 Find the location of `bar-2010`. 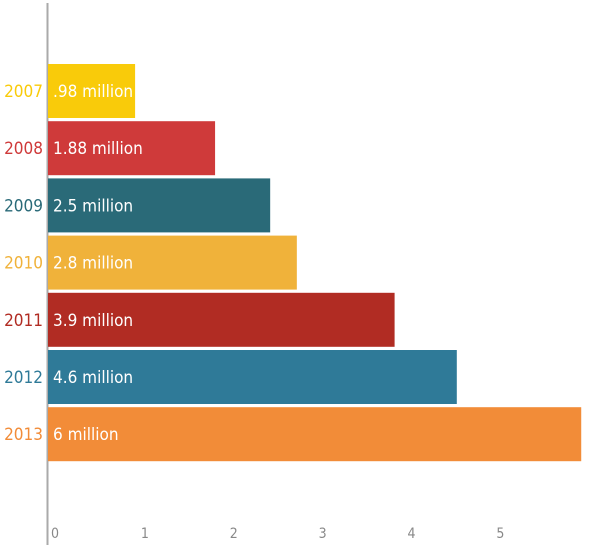

bar-2010 is located at coordinates (172, 262).